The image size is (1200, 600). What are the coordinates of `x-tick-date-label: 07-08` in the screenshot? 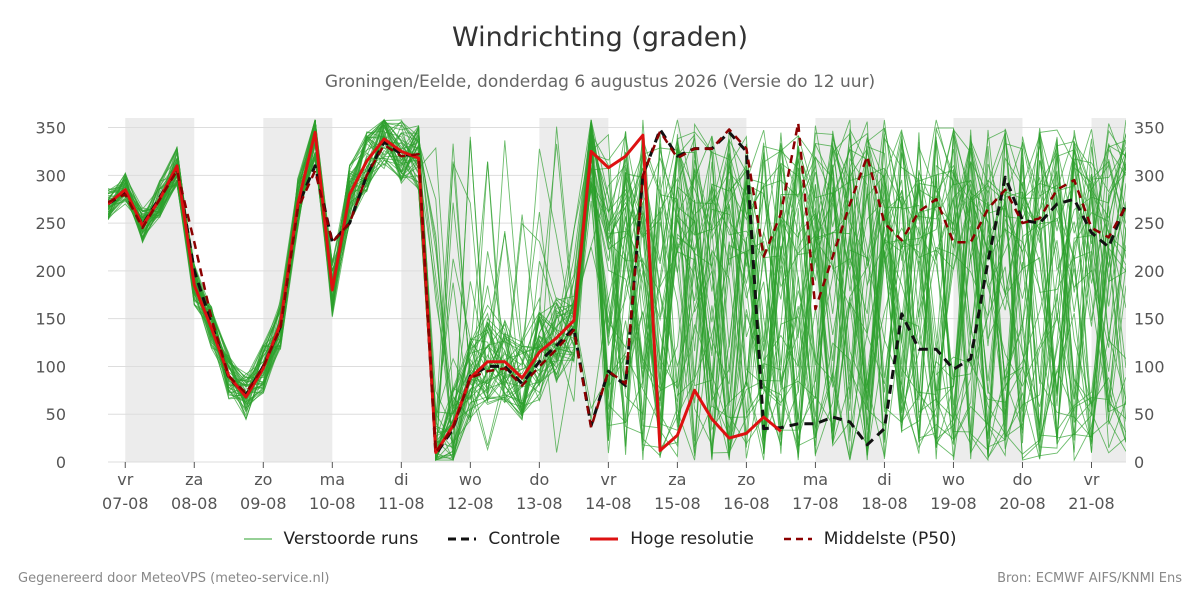 It's located at (125, 503).